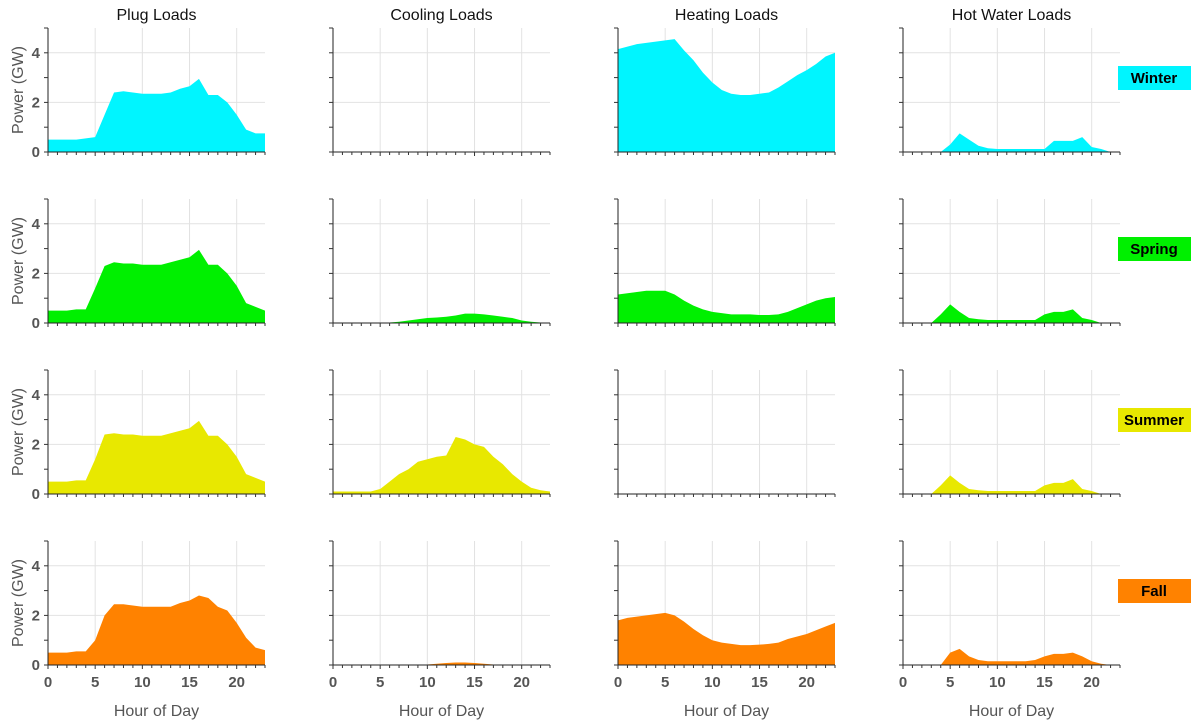  I want to click on season-label-summer: Summer, so click(1154, 420).